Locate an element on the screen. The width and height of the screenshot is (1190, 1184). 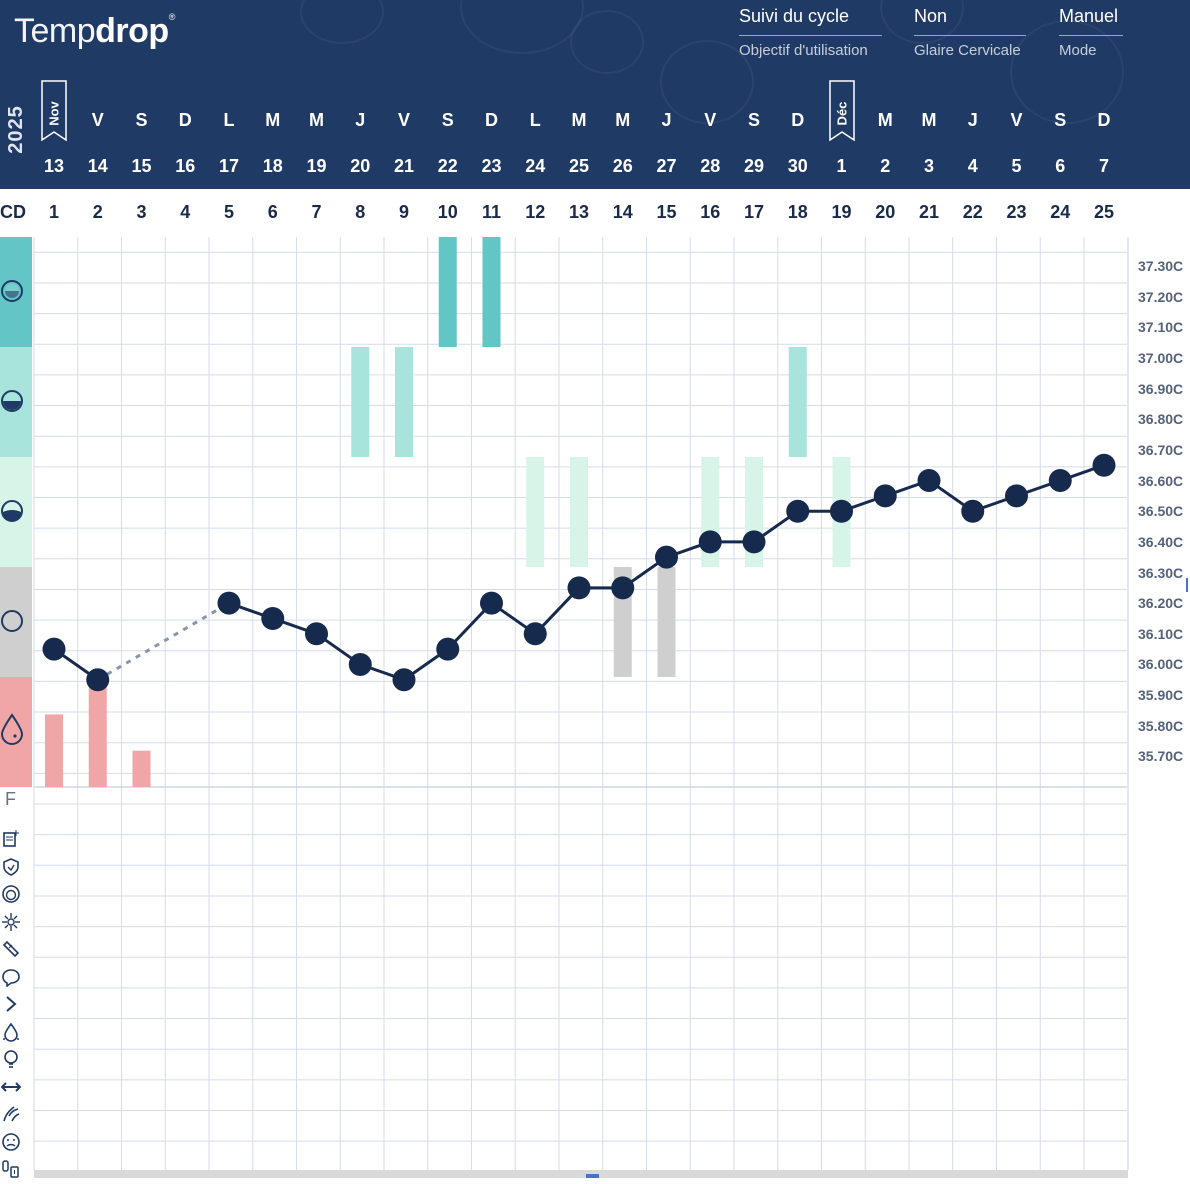
date-label: 4 is located at coordinates (972, 166).